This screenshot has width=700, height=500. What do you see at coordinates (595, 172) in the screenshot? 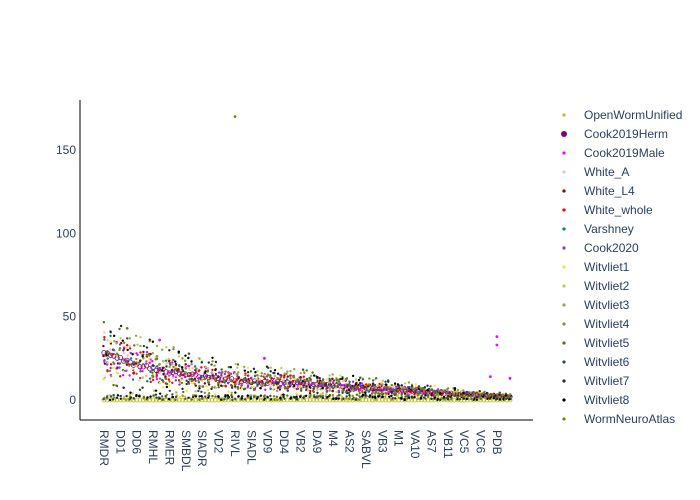
I see `legend-item: White_A` at bounding box center [595, 172].